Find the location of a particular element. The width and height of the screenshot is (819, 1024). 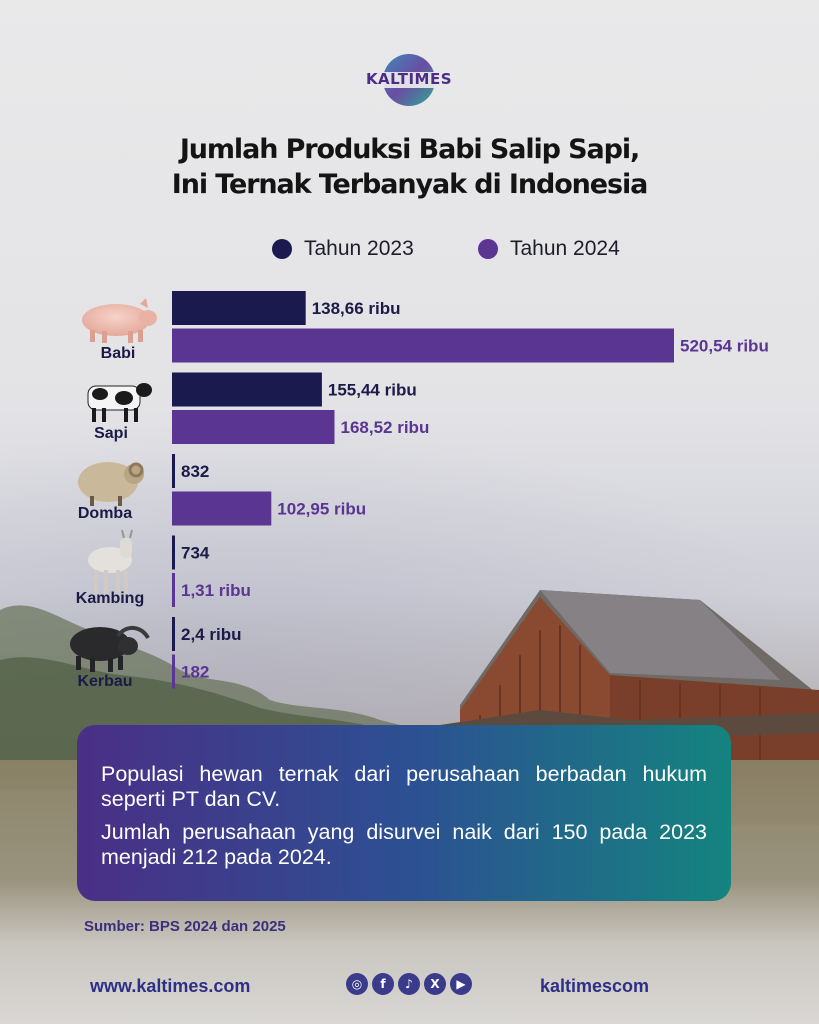

data-label-kambing-2023: 734 is located at coordinates (195, 553).